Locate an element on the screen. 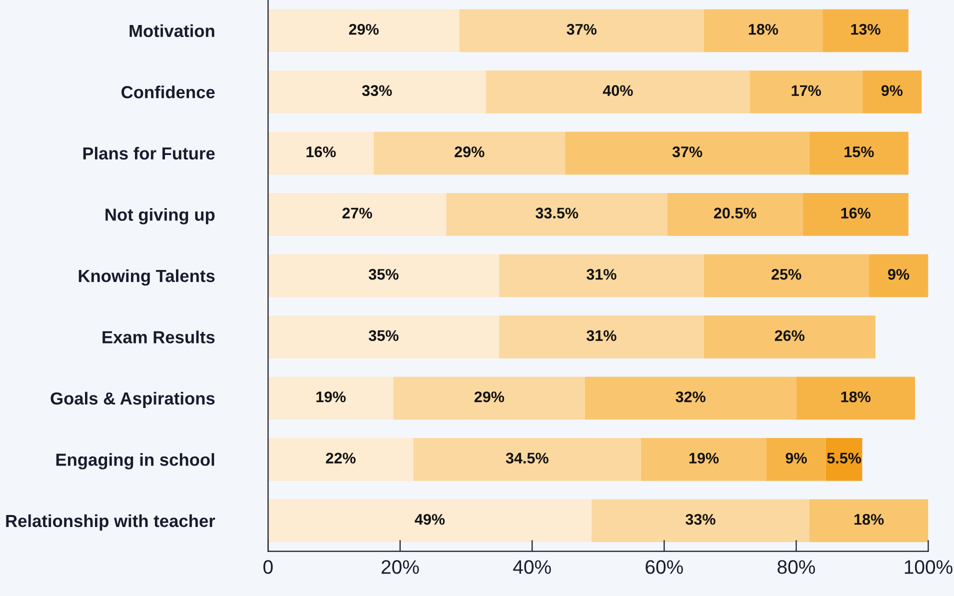 This screenshot has width=954, height=596. y-tick-label: Engaging in school is located at coordinates (135, 461).